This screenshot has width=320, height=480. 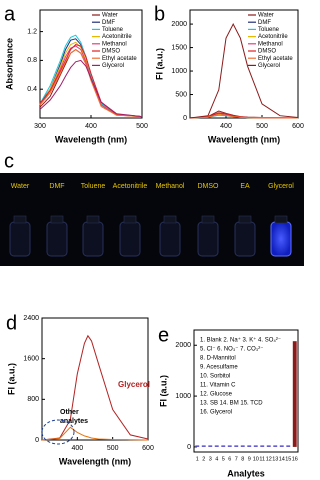 I want to click on annotation: 9. Acesulfame, so click(x=219, y=368).